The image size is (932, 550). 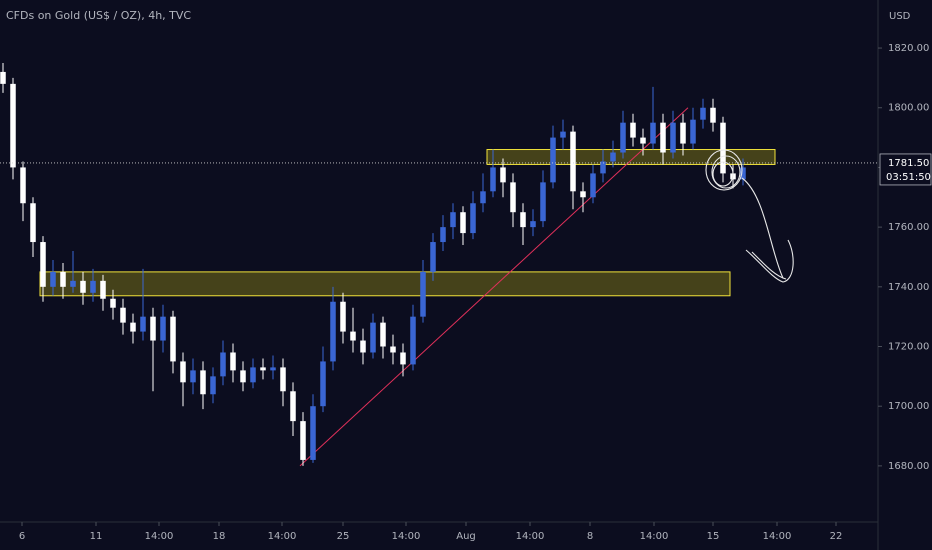 I want to click on hand-drawing, so click(x=749, y=216).